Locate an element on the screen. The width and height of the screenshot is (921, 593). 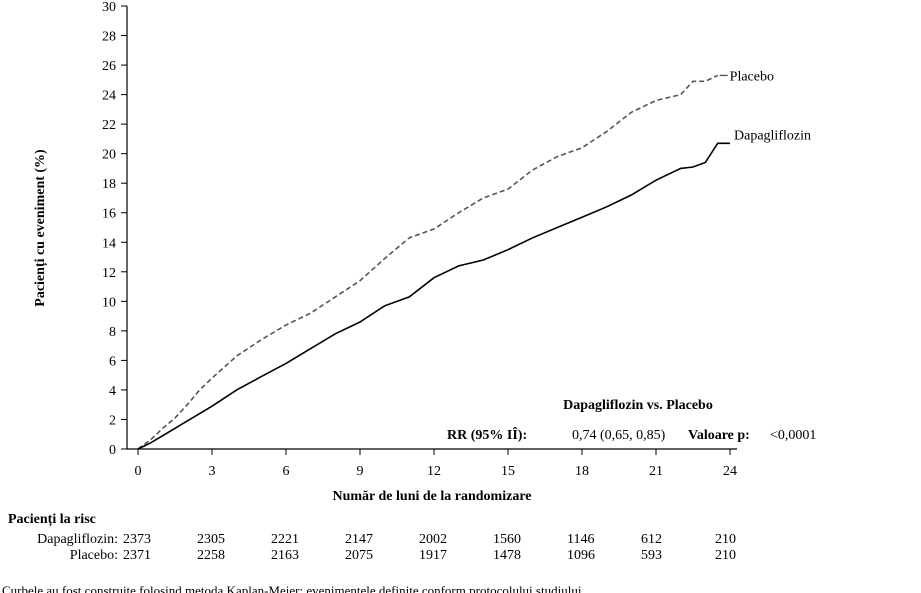
y-tick-label: 18 is located at coordinates (109, 184).